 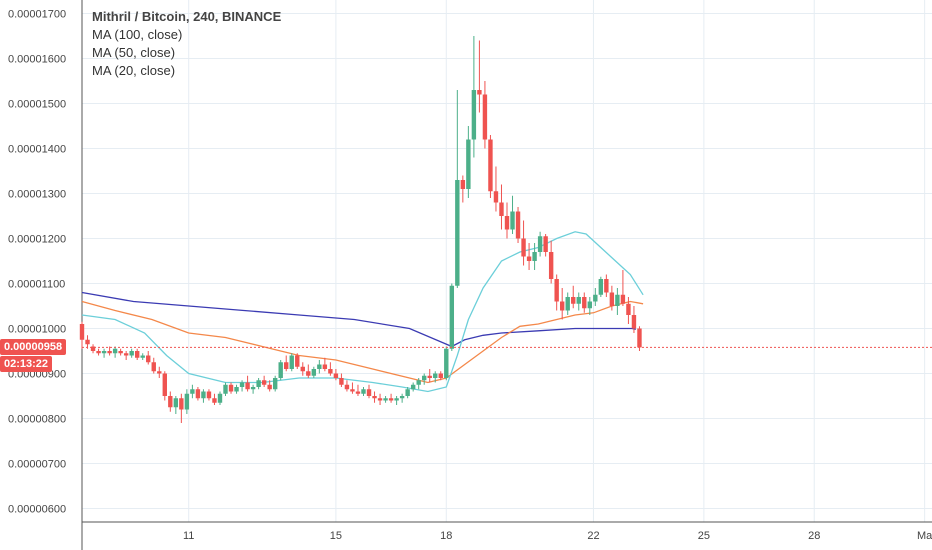 I want to click on x-tick-label: 25, so click(x=704, y=536).